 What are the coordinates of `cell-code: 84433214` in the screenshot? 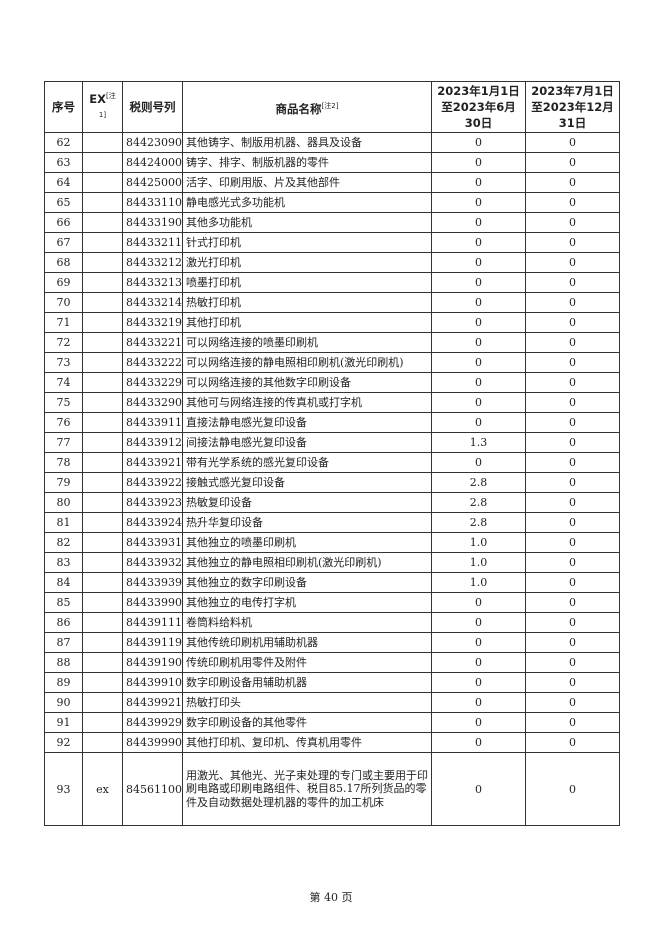 It's located at (152, 302).